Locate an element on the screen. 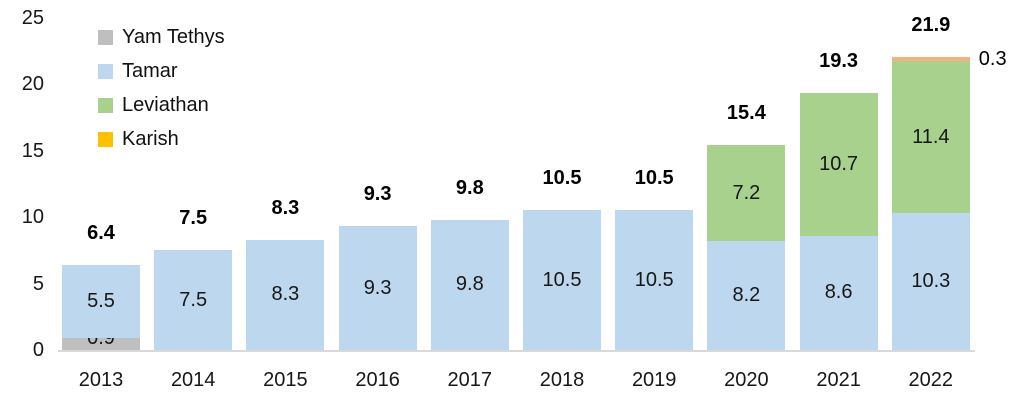 The image size is (1024, 405). x-tick-label: 2020 is located at coordinates (746, 380).